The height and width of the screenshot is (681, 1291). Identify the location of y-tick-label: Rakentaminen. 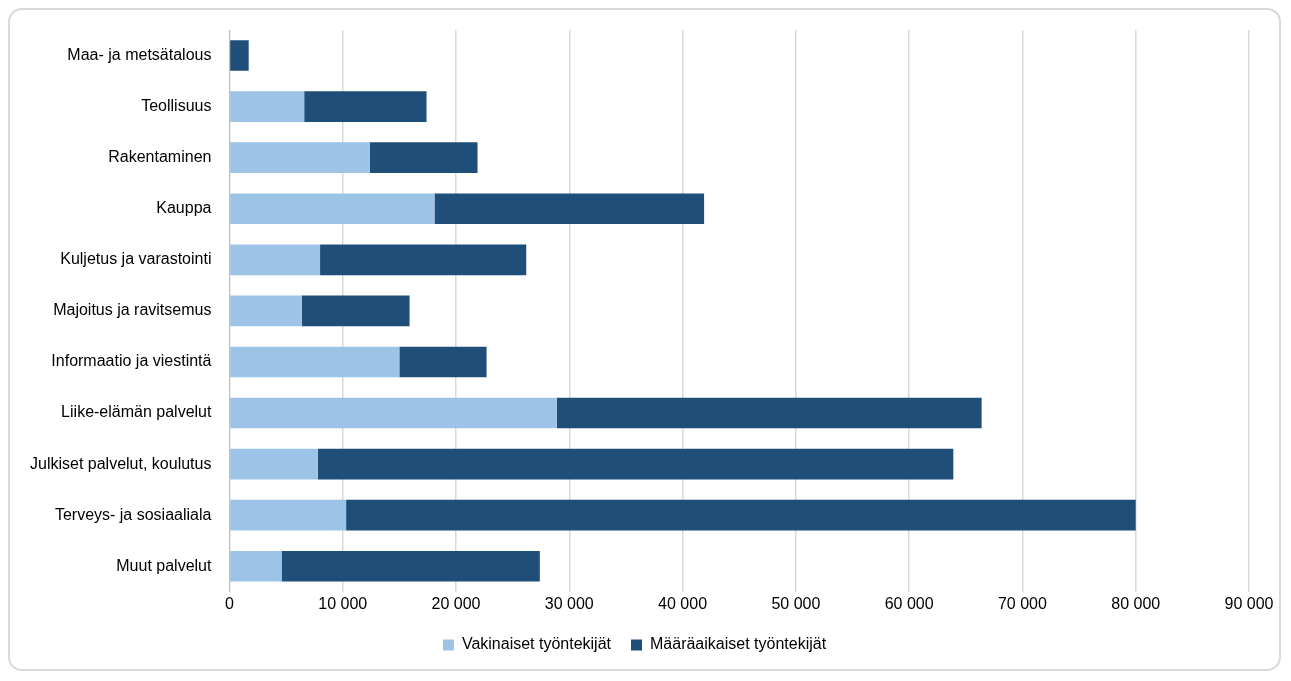
(160, 157).